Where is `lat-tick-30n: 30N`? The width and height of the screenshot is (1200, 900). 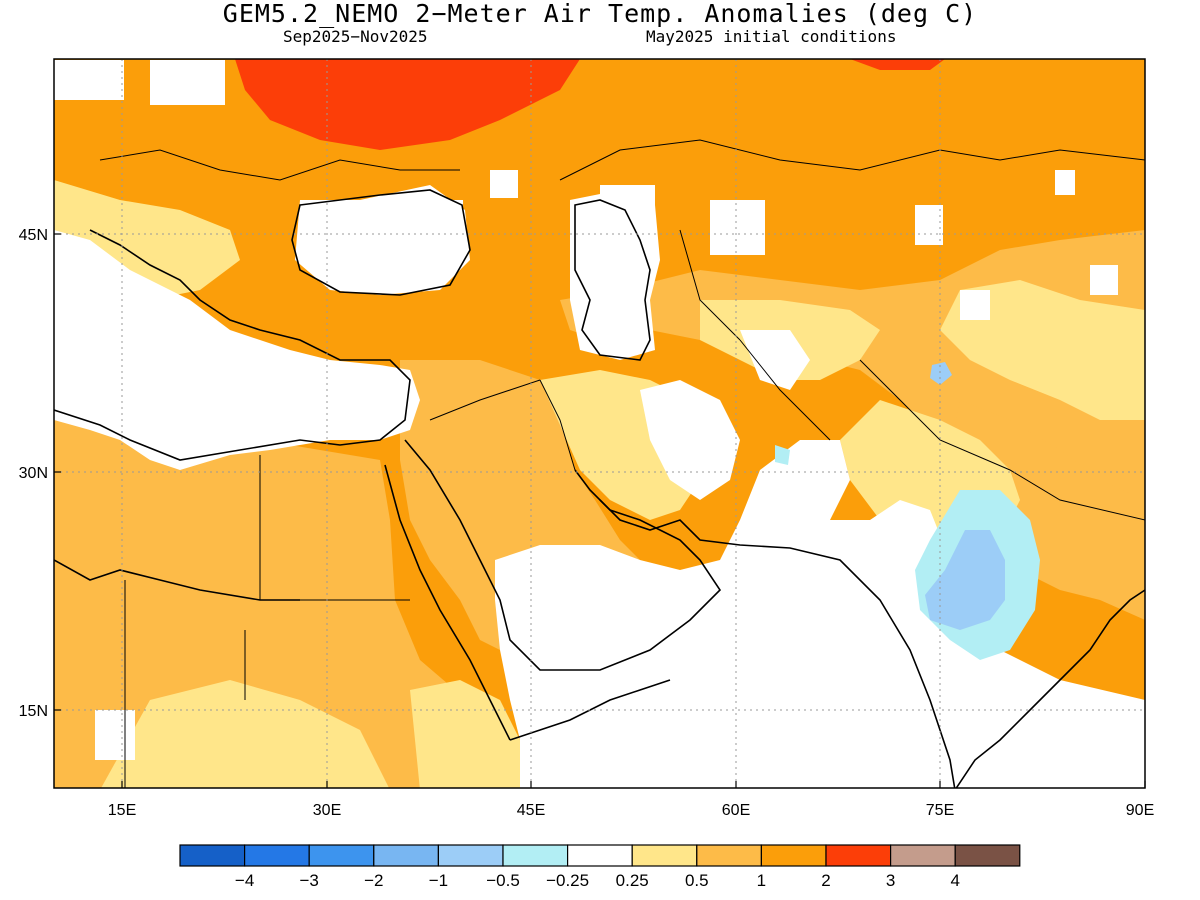
lat-tick-30n: 30N is located at coordinates (33, 473).